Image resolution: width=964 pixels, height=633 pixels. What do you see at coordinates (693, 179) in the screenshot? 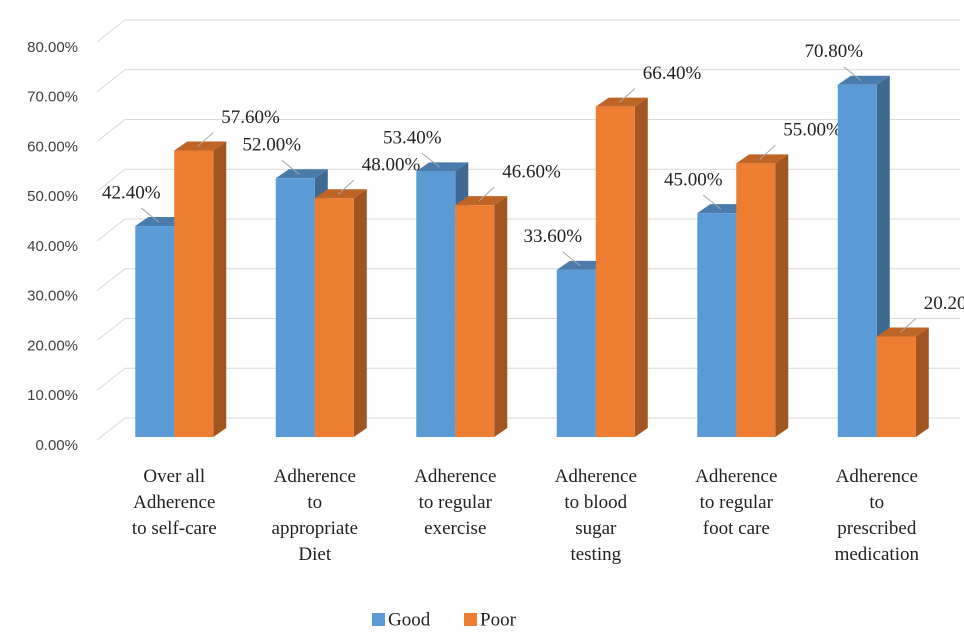
I see `data-label: 45.00%` at bounding box center [693, 179].